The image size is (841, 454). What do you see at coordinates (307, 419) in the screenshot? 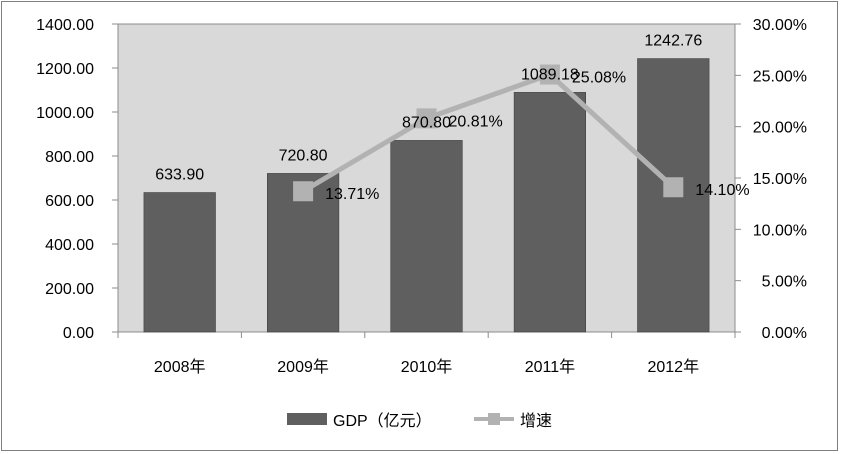
I see `legend-swatch-gdp` at bounding box center [307, 419].